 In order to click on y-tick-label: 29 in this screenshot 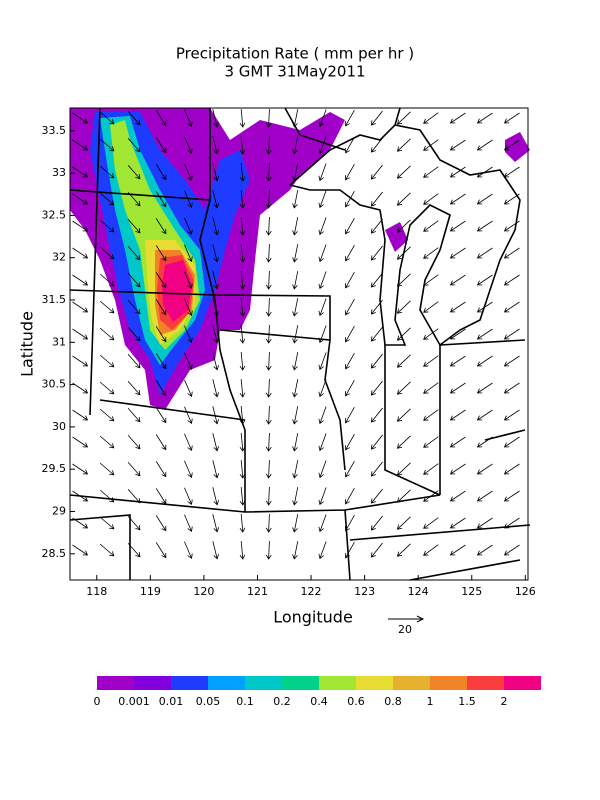, I will do `click(59, 510)`.